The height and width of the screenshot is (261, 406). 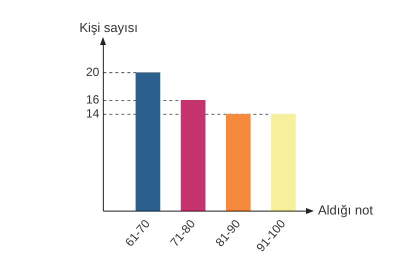 I want to click on y-tick-label: 14, so click(x=93, y=113).